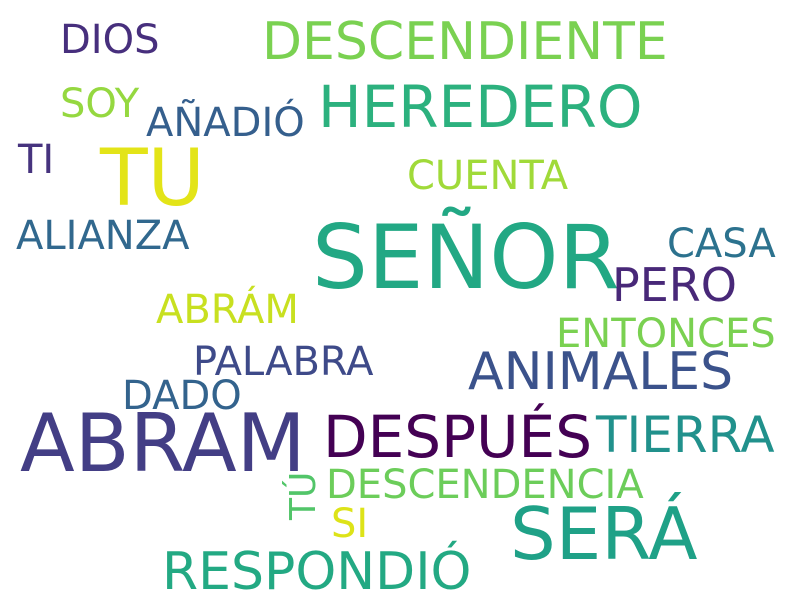  What do you see at coordinates (283, 362) in the screenshot?
I see `word-palabra: PALABRA` at bounding box center [283, 362].